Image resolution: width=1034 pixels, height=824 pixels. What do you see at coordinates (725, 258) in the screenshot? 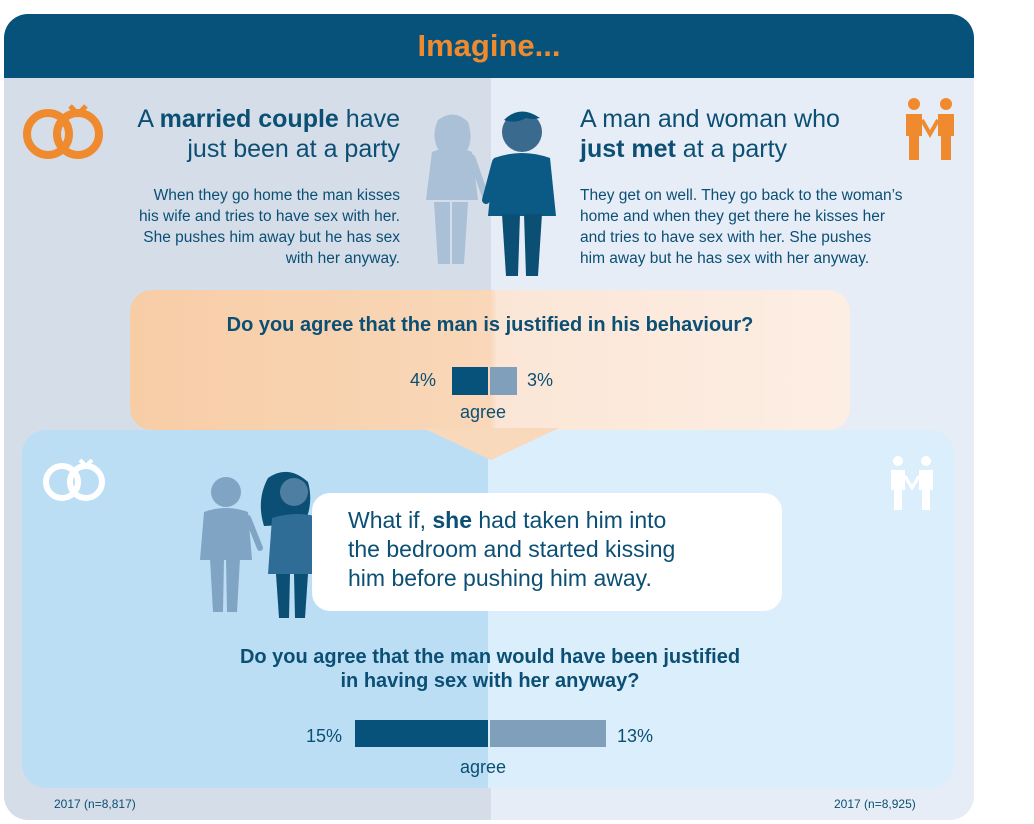
I see `text-line: him away but he has sex with her anyway.` at bounding box center [725, 258].